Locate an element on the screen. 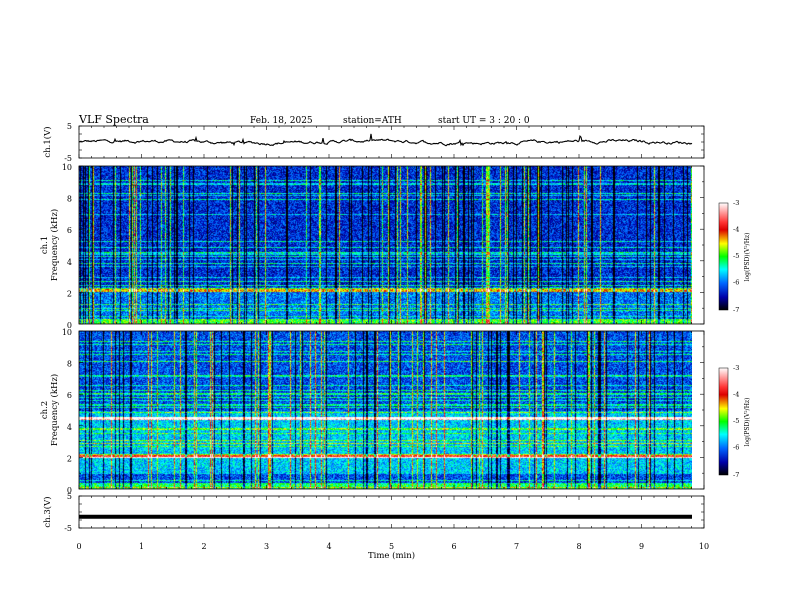 The height and width of the screenshot is (612, 792). ch2-colorbar-tick-m7: -7 is located at coordinates (736, 475).